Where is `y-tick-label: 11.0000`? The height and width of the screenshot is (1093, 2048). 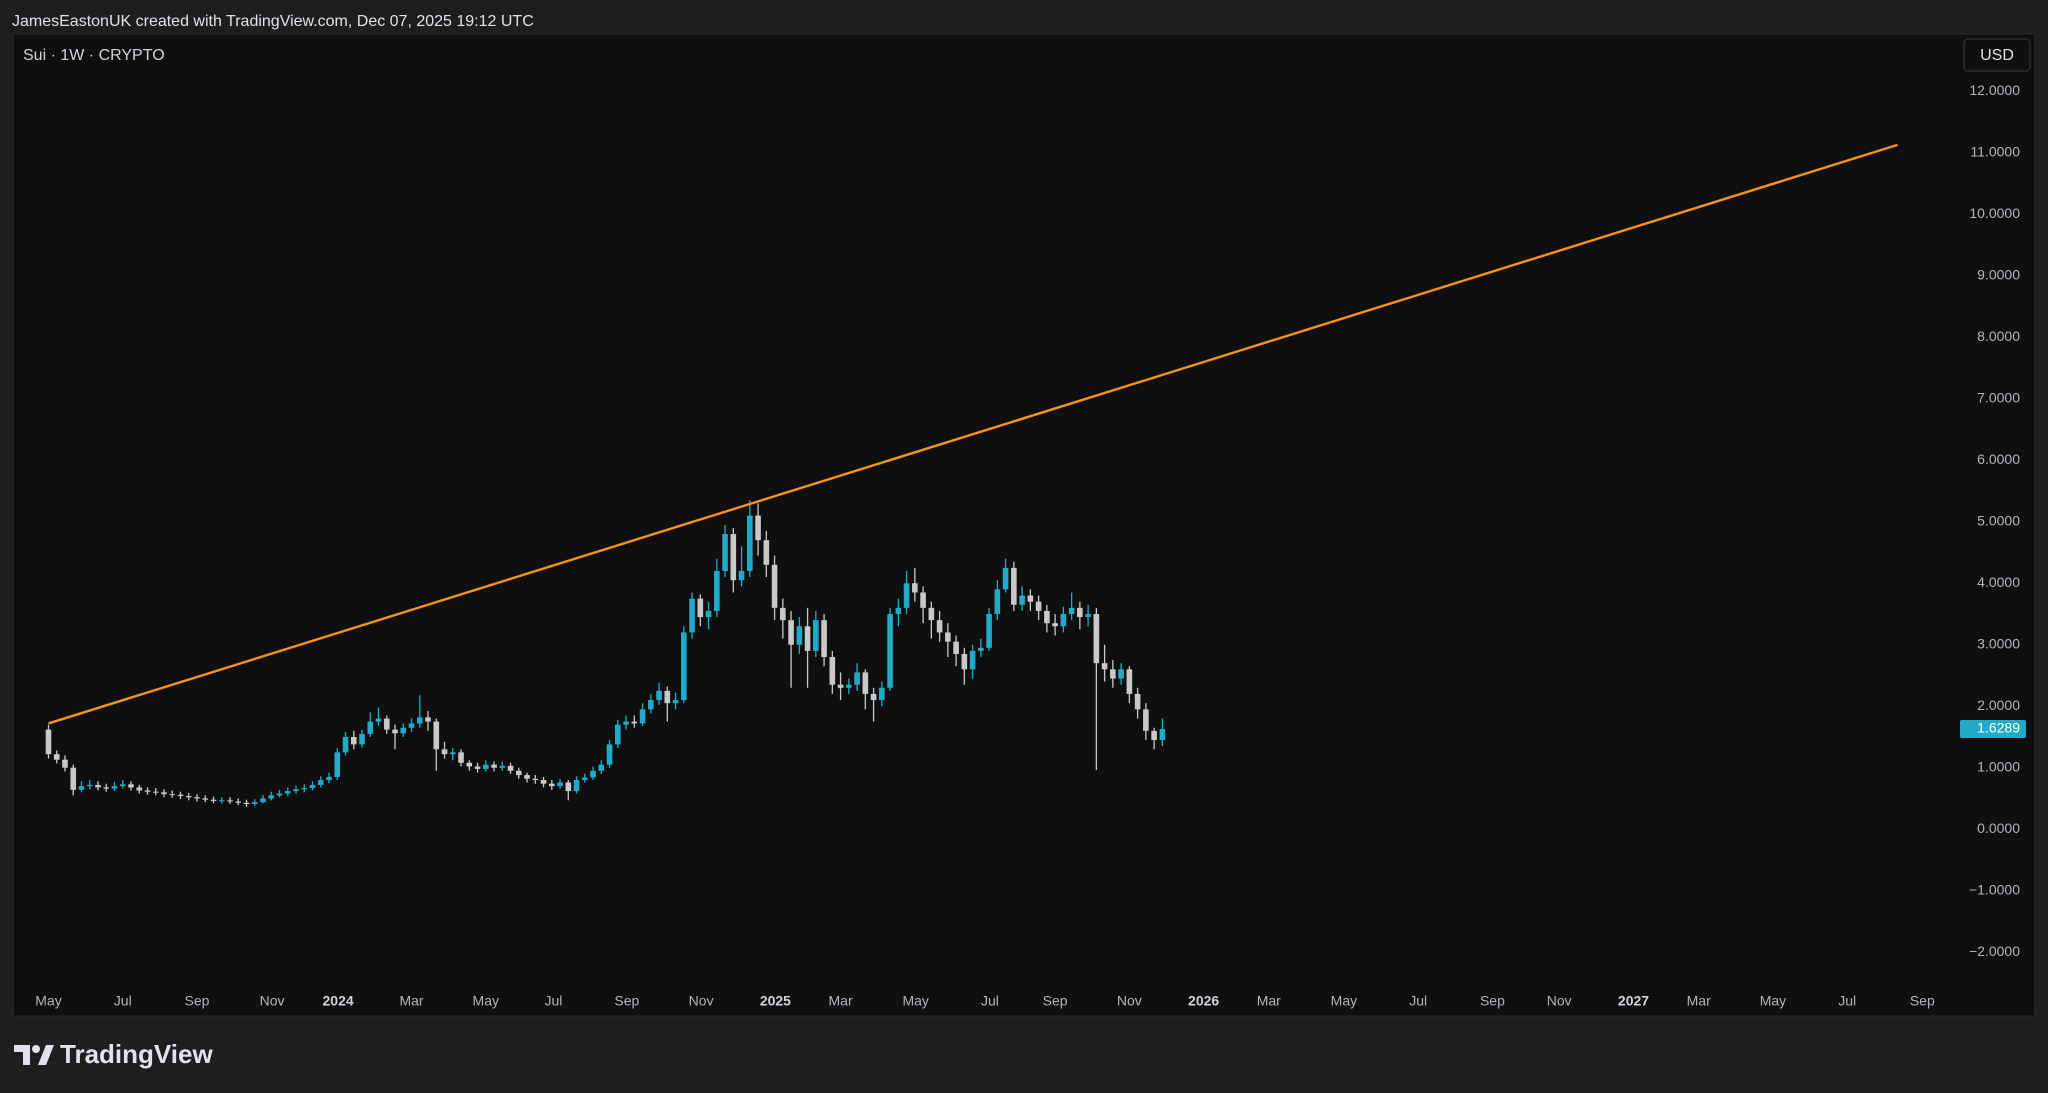
y-tick-label: 11.0000 is located at coordinates (1995, 152).